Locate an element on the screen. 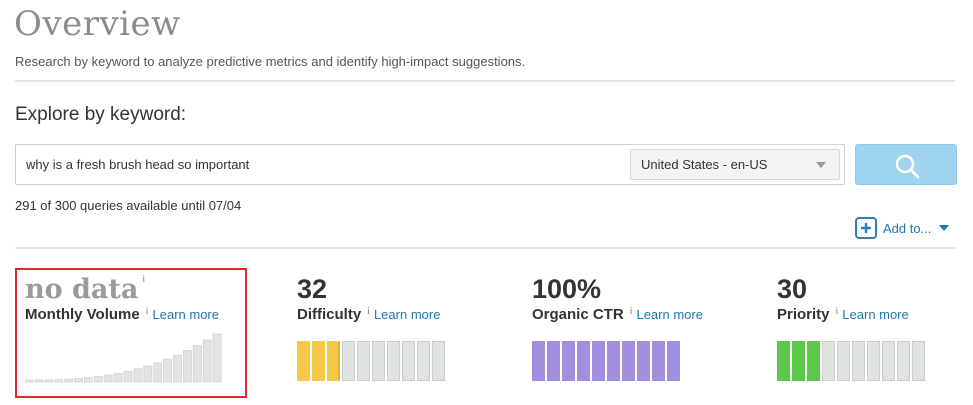 The height and width of the screenshot is (405, 973). metric-label: Monthly Volume i Learn more is located at coordinates (122, 314).